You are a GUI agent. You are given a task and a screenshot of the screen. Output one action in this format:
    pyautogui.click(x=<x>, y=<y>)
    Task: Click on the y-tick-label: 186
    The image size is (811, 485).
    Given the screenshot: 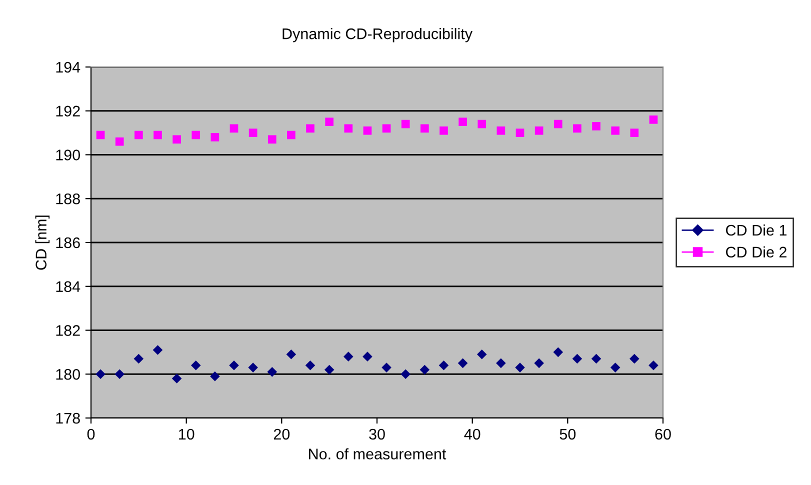 What is the action you would take?
    pyautogui.click(x=68, y=242)
    